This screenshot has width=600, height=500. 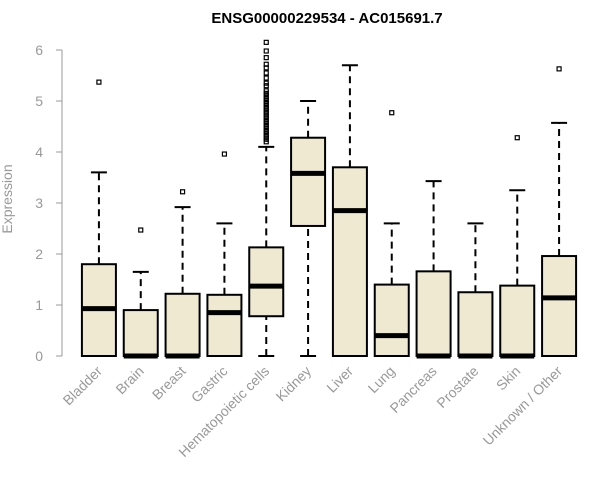 I want to click on chart-title: ENSG00000229534 - AC015691.7, so click(x=326, y=18).